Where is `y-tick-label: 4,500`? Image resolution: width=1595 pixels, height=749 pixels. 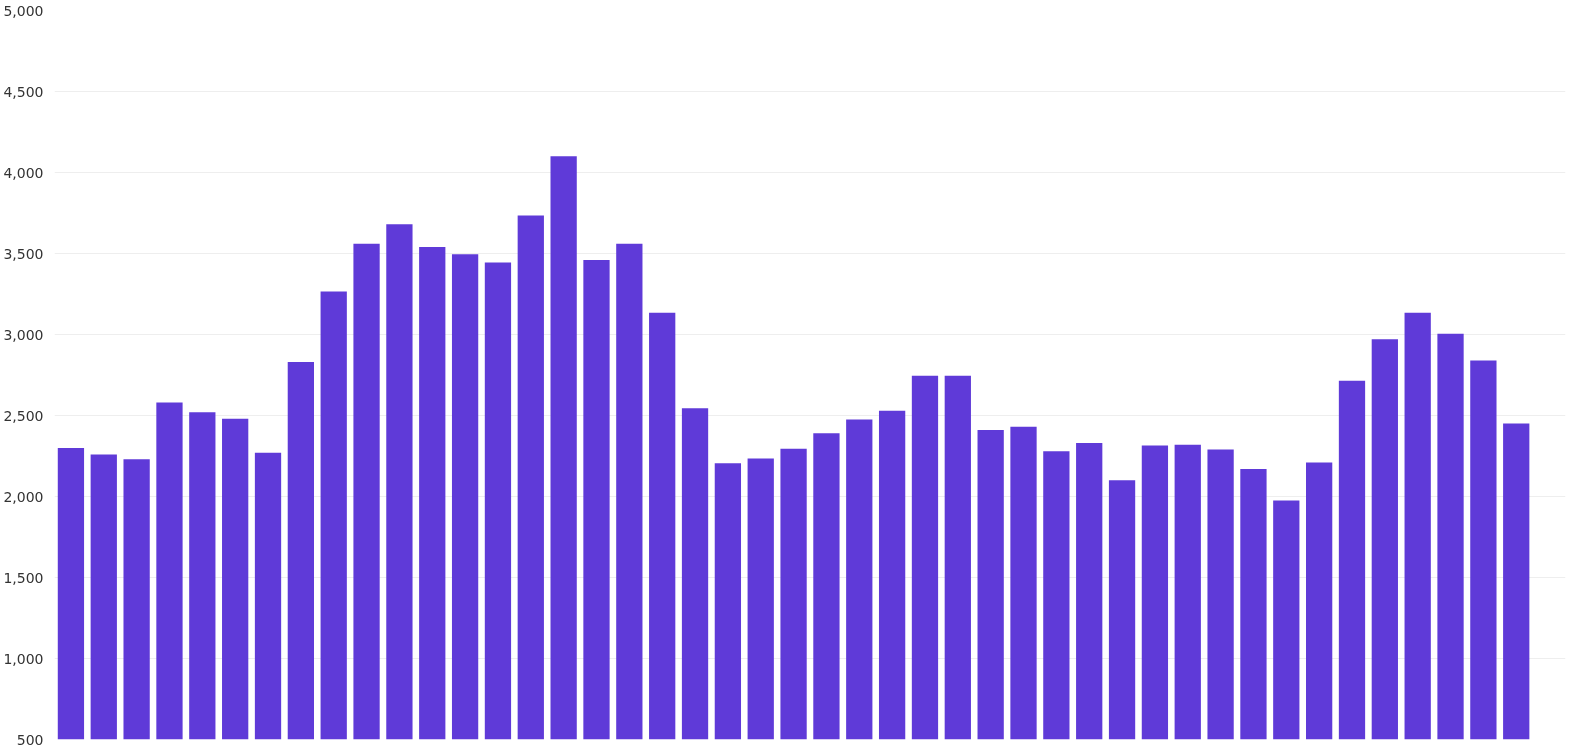 y-tick-label: 4,500 is located at coordinates (23, 91).